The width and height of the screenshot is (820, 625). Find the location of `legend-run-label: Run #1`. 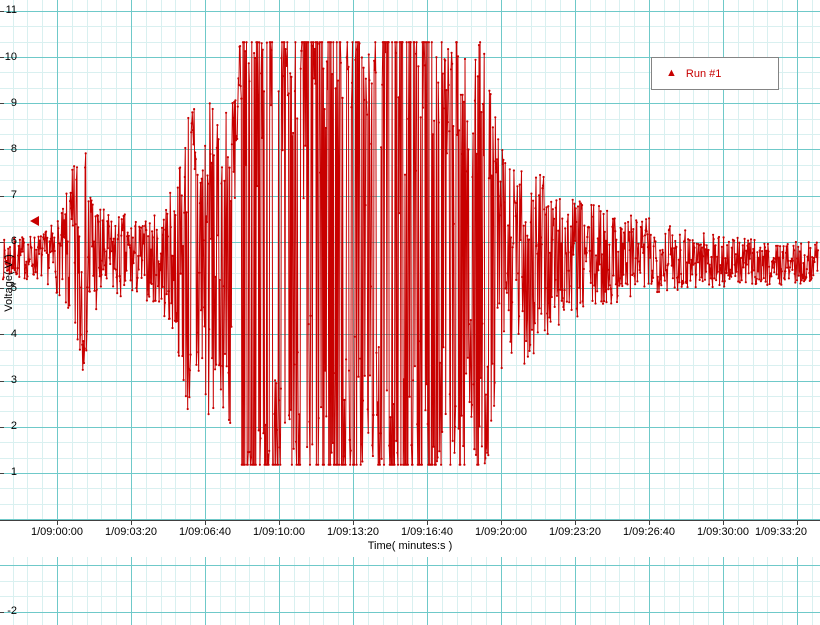

legend-run-label: Run #1 is located at coordinates (703, 73).